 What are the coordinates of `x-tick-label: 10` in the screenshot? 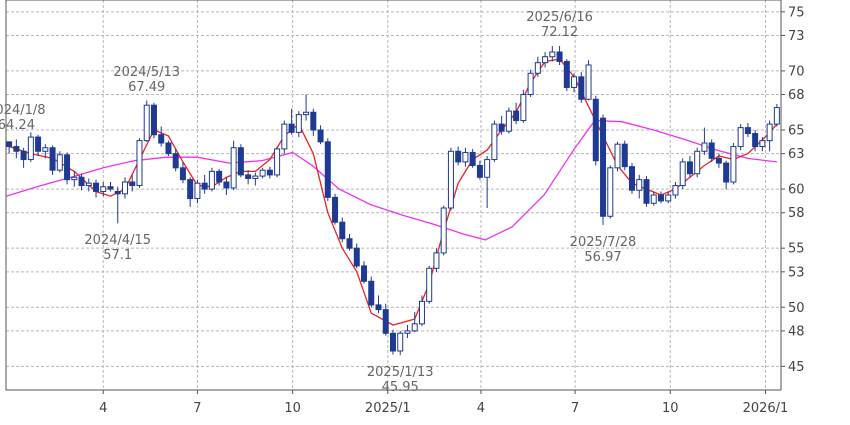 It's located at (292, 408).